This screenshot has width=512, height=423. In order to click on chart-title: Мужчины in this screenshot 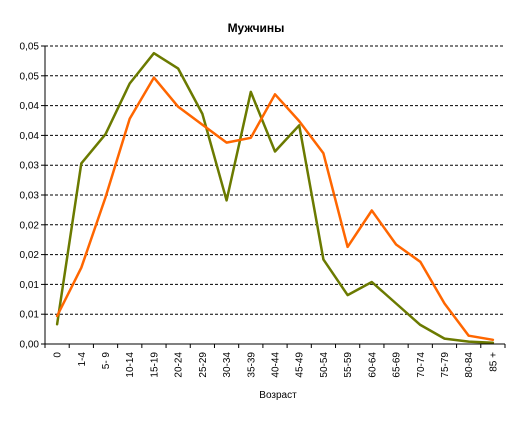, I will do `click(256, 28)`.